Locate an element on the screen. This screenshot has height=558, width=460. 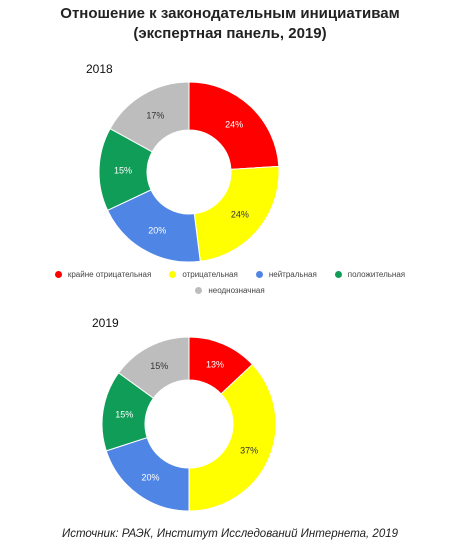
legend-label: неоднозначная is located at coordinates (236, 290).